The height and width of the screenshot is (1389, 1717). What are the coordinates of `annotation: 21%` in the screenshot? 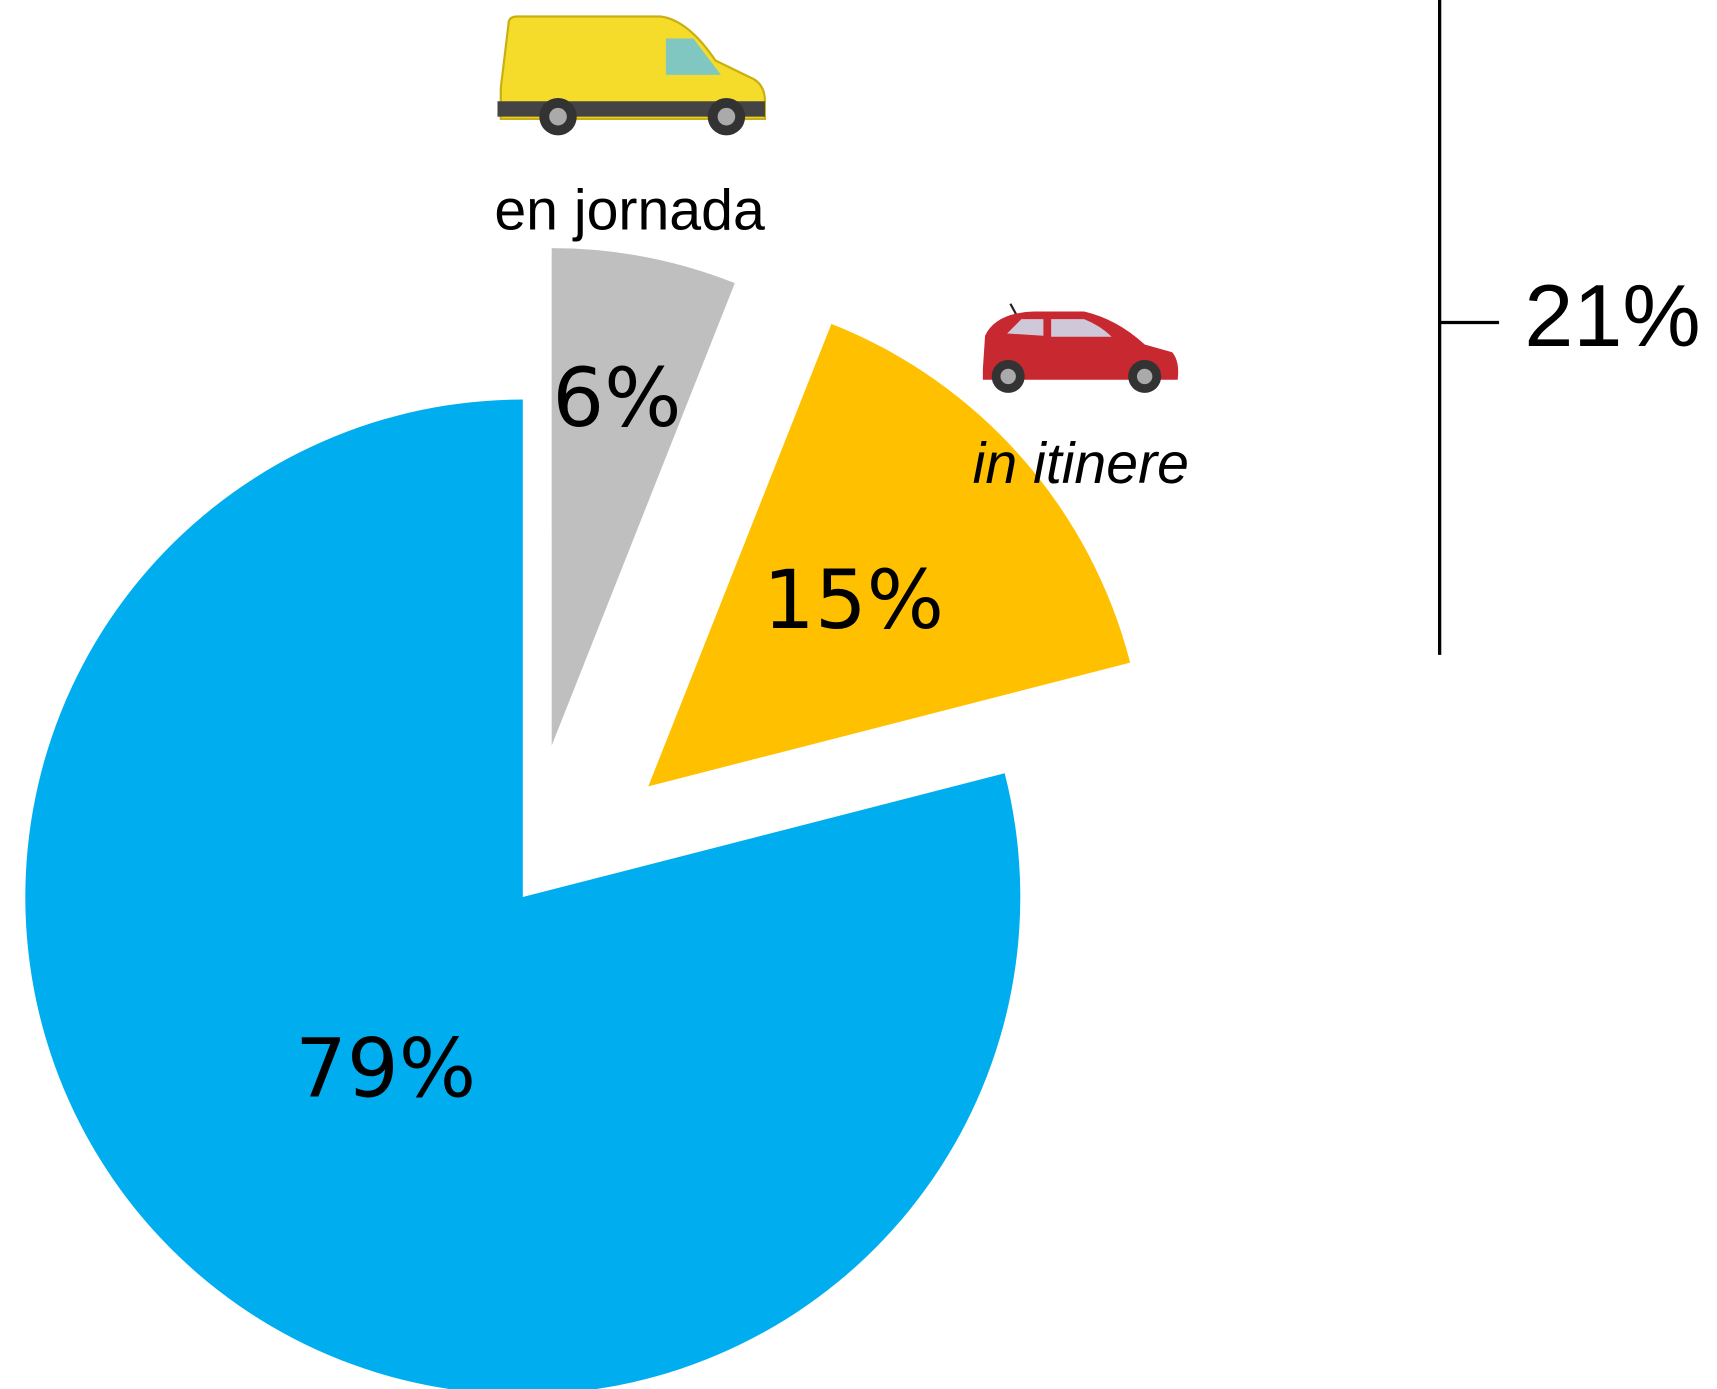 It's located at (1612, 315).